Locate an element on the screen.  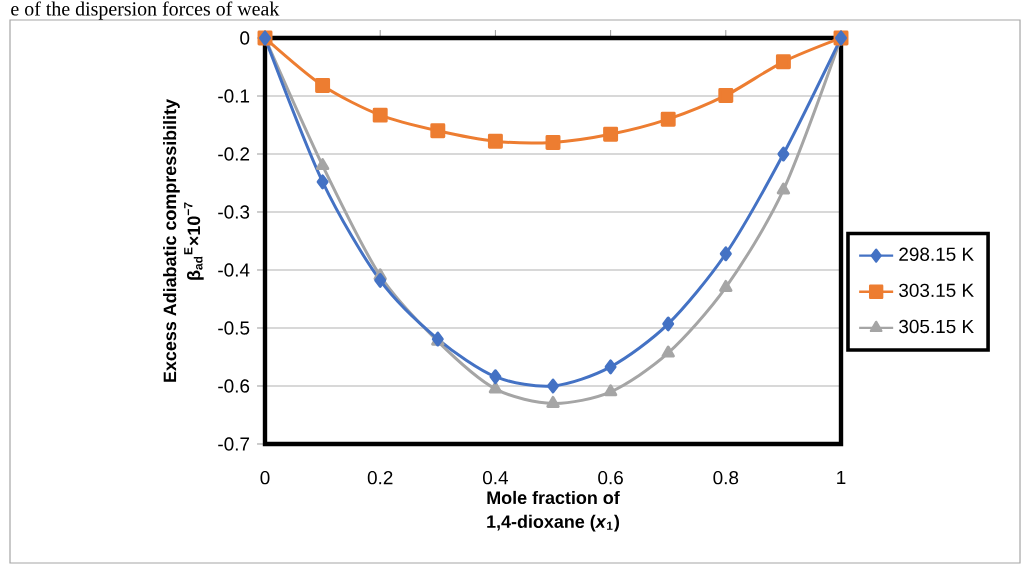
x-tick-label: 0.6 is located at coordinates (610, 477).